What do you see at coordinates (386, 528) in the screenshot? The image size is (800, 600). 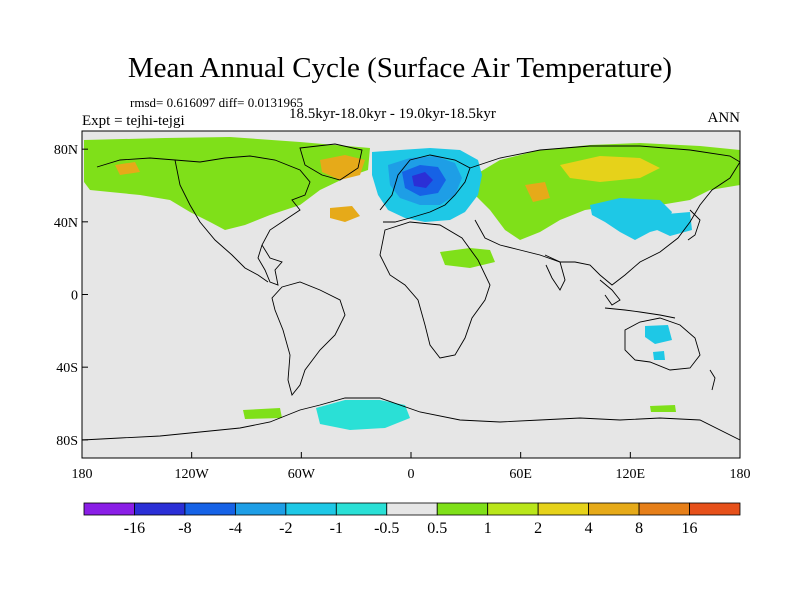 I see `colorbar-label: -0.5` at bounding box center [386, 528].